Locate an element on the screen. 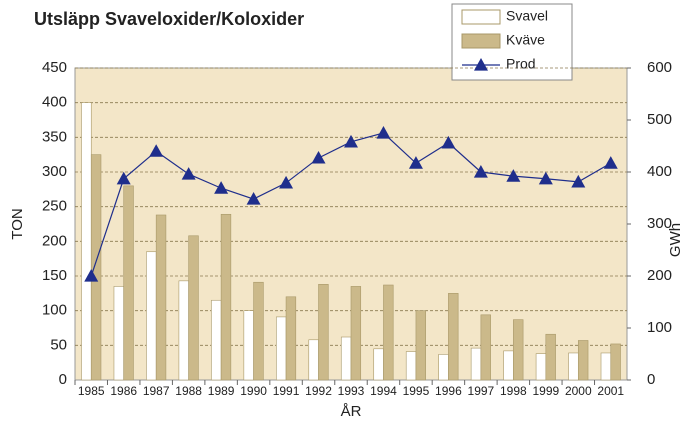 The height and width of the screenshot is (428, 692). x-tick-label: 1992 is located at coordinates (318, 391).